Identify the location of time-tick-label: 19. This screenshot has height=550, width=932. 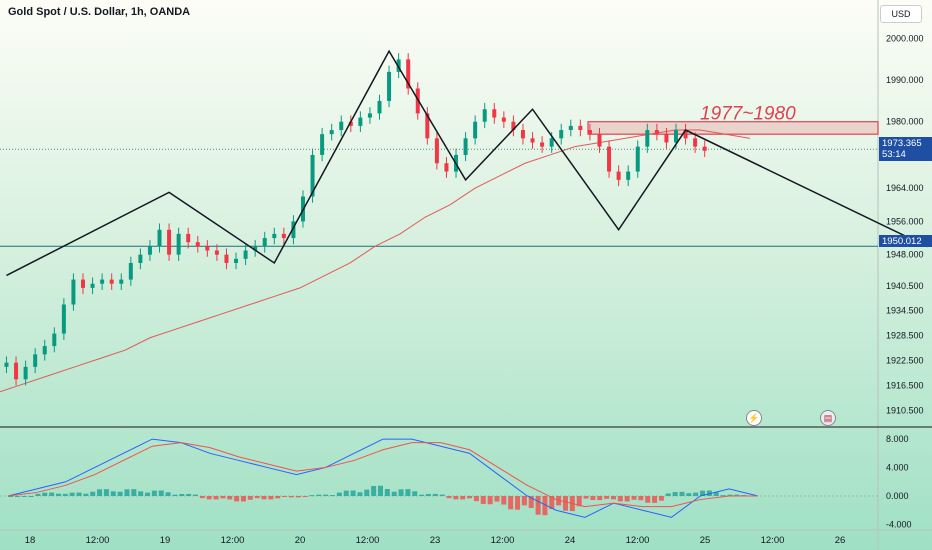
(165, 540).